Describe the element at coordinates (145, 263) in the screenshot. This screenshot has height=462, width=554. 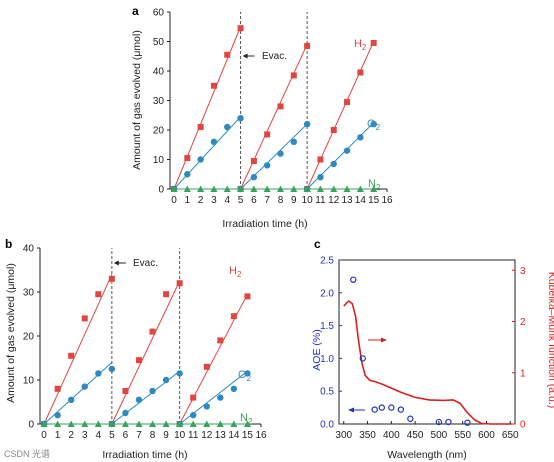
I see `panel-b-evac-annotation: Evac.` at that location.